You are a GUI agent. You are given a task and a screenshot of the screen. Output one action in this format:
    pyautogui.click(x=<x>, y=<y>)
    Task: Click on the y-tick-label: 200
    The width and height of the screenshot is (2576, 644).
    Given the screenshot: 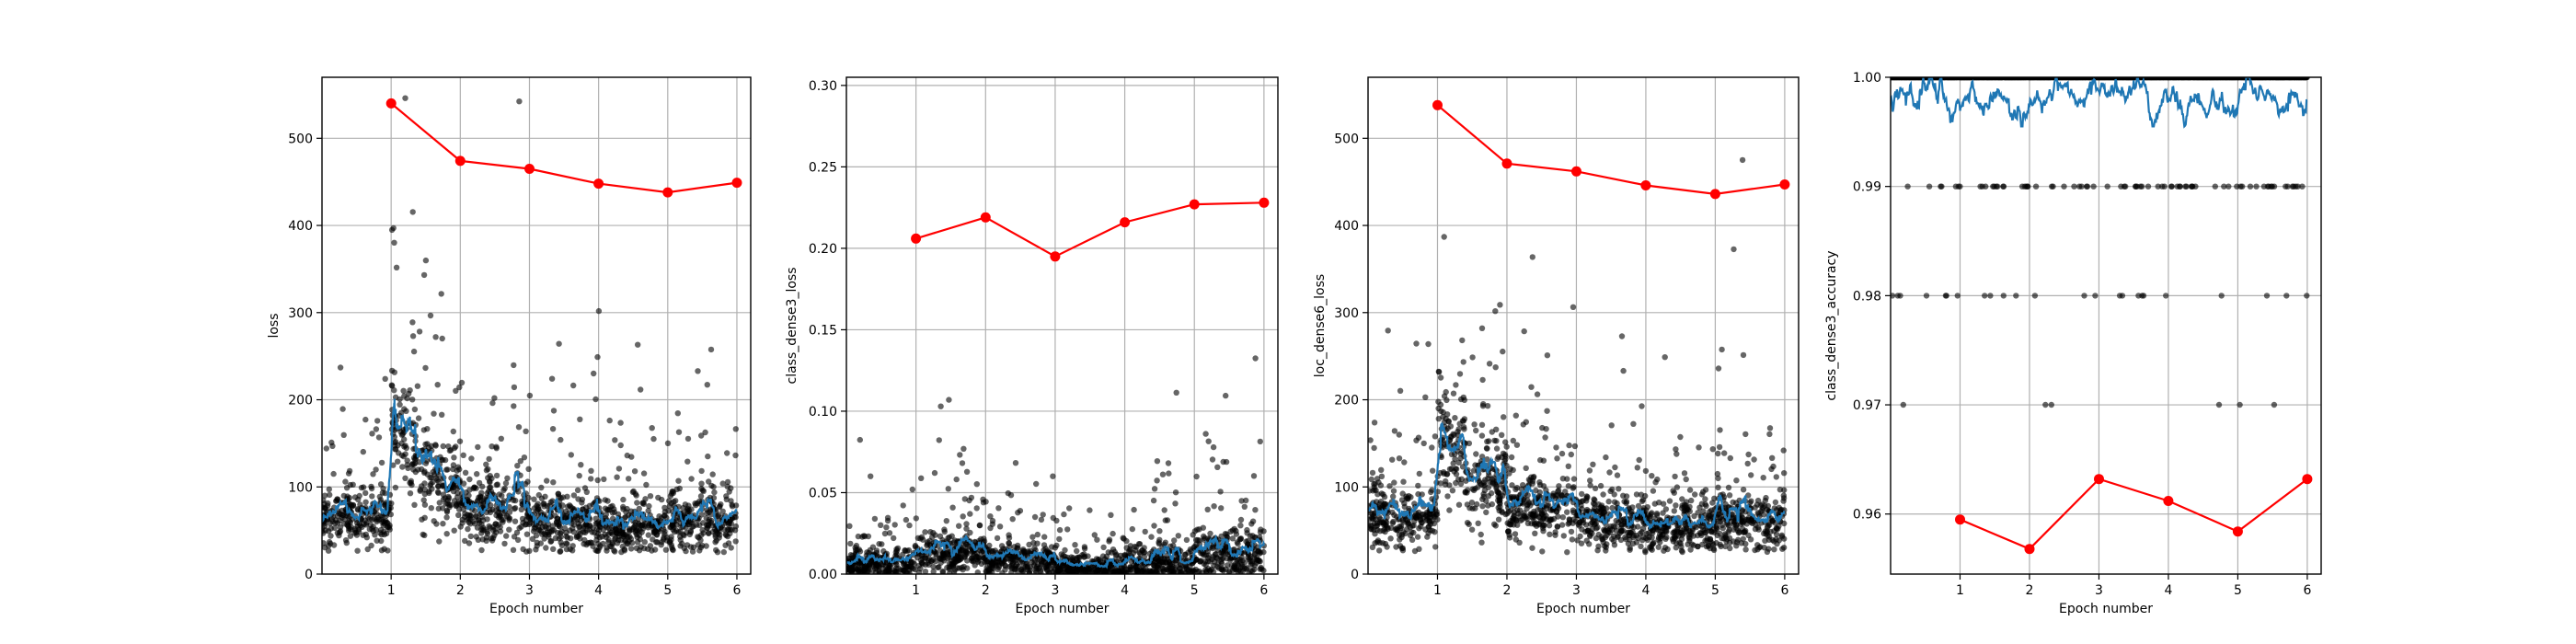 What is the action you would take?
    pyautogui.click(x=1346, y=401)
    